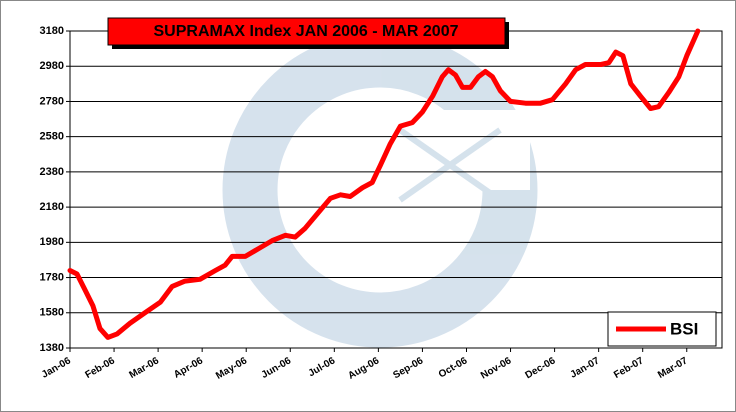 This screenshot has width=736, height=412. I want to click on y-tick-label: 2180, so click(52, 207).